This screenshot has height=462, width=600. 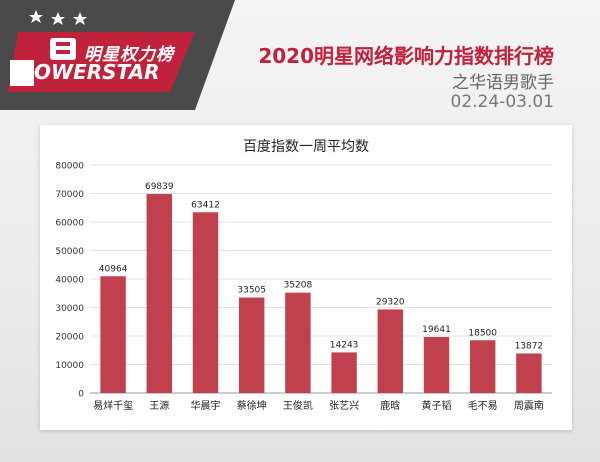 I want to click on x-tick-label: 王俊凯, so click(x=298, y=405).